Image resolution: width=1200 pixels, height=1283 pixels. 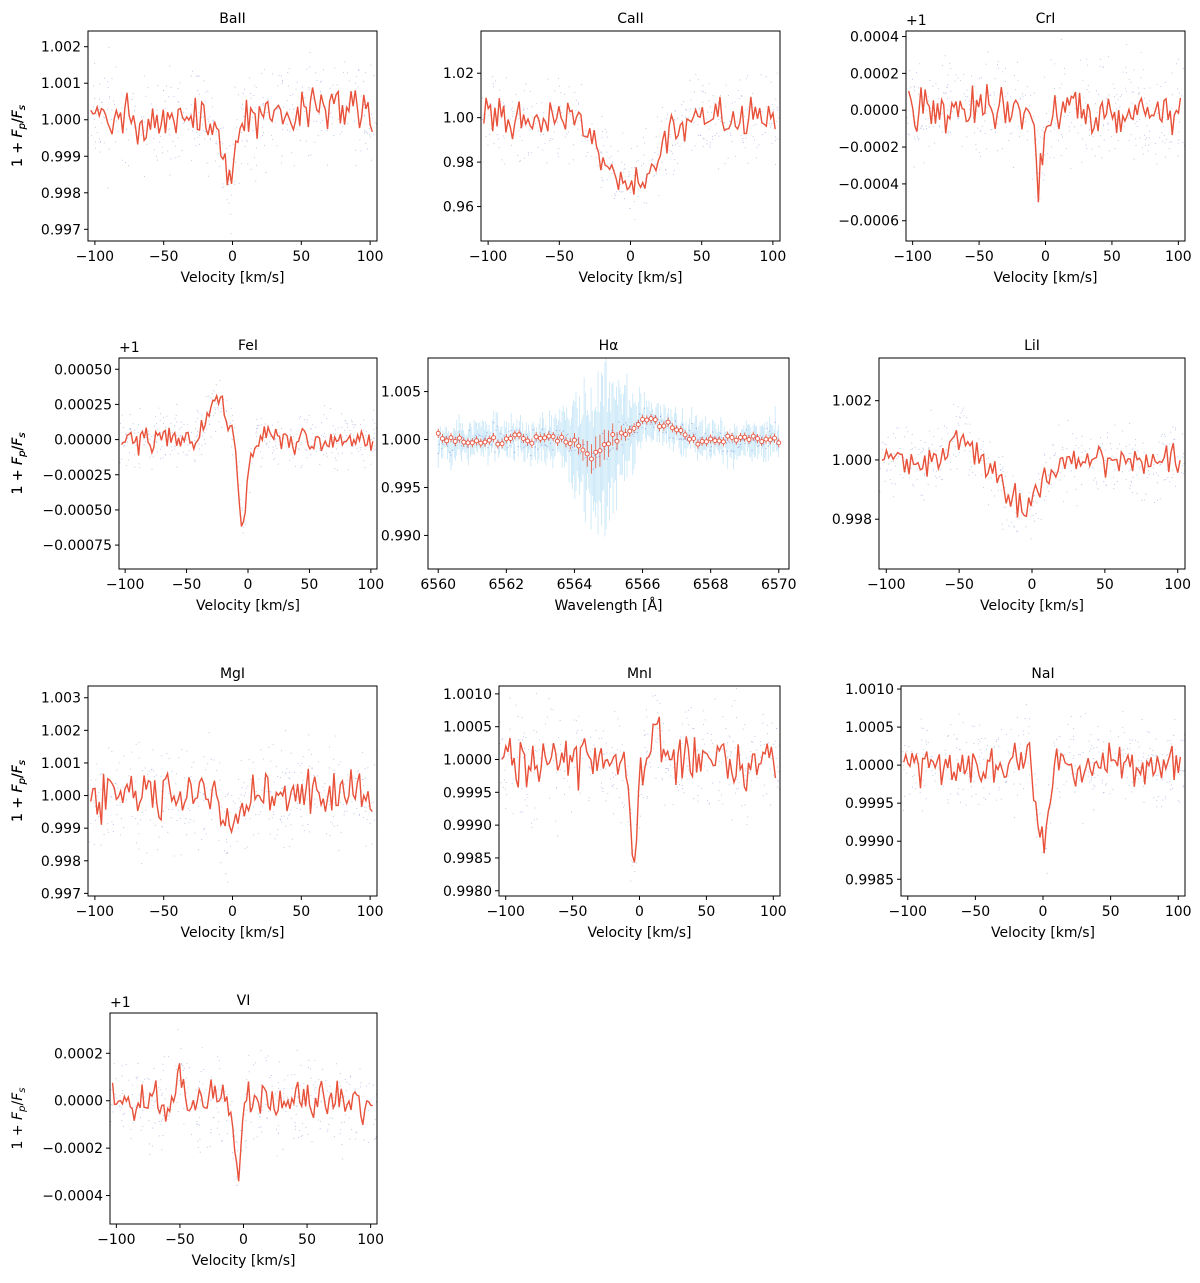 What do you see at coordinates (83, 370) in the screenshot?
I see `y-tick-label: 0.00050` at bounding box center [83, 370].